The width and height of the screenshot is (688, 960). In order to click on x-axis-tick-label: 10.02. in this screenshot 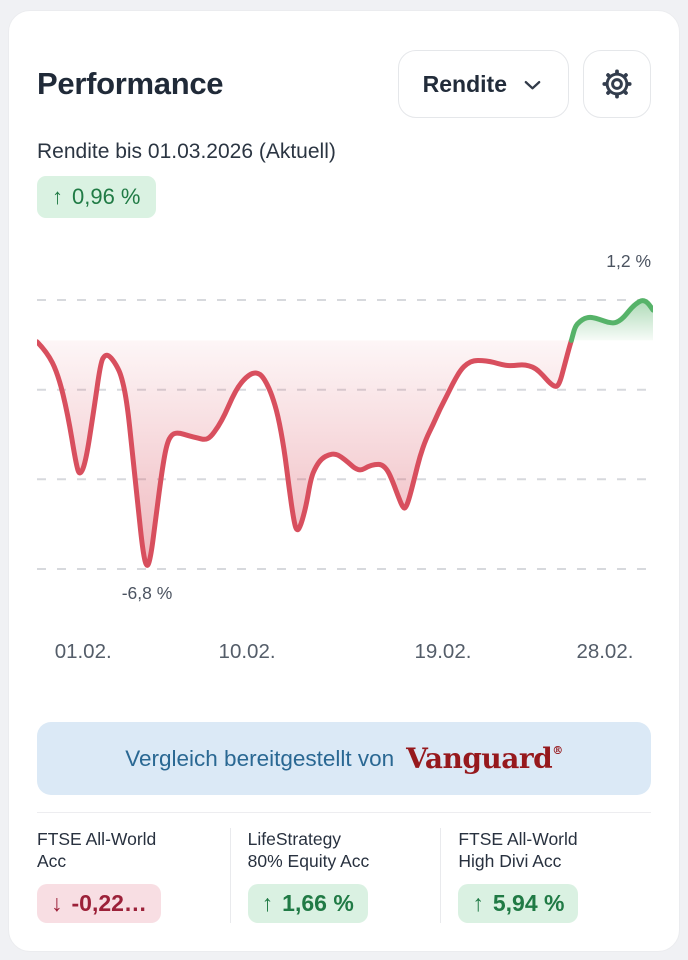, I will do `click(247, 651)`.